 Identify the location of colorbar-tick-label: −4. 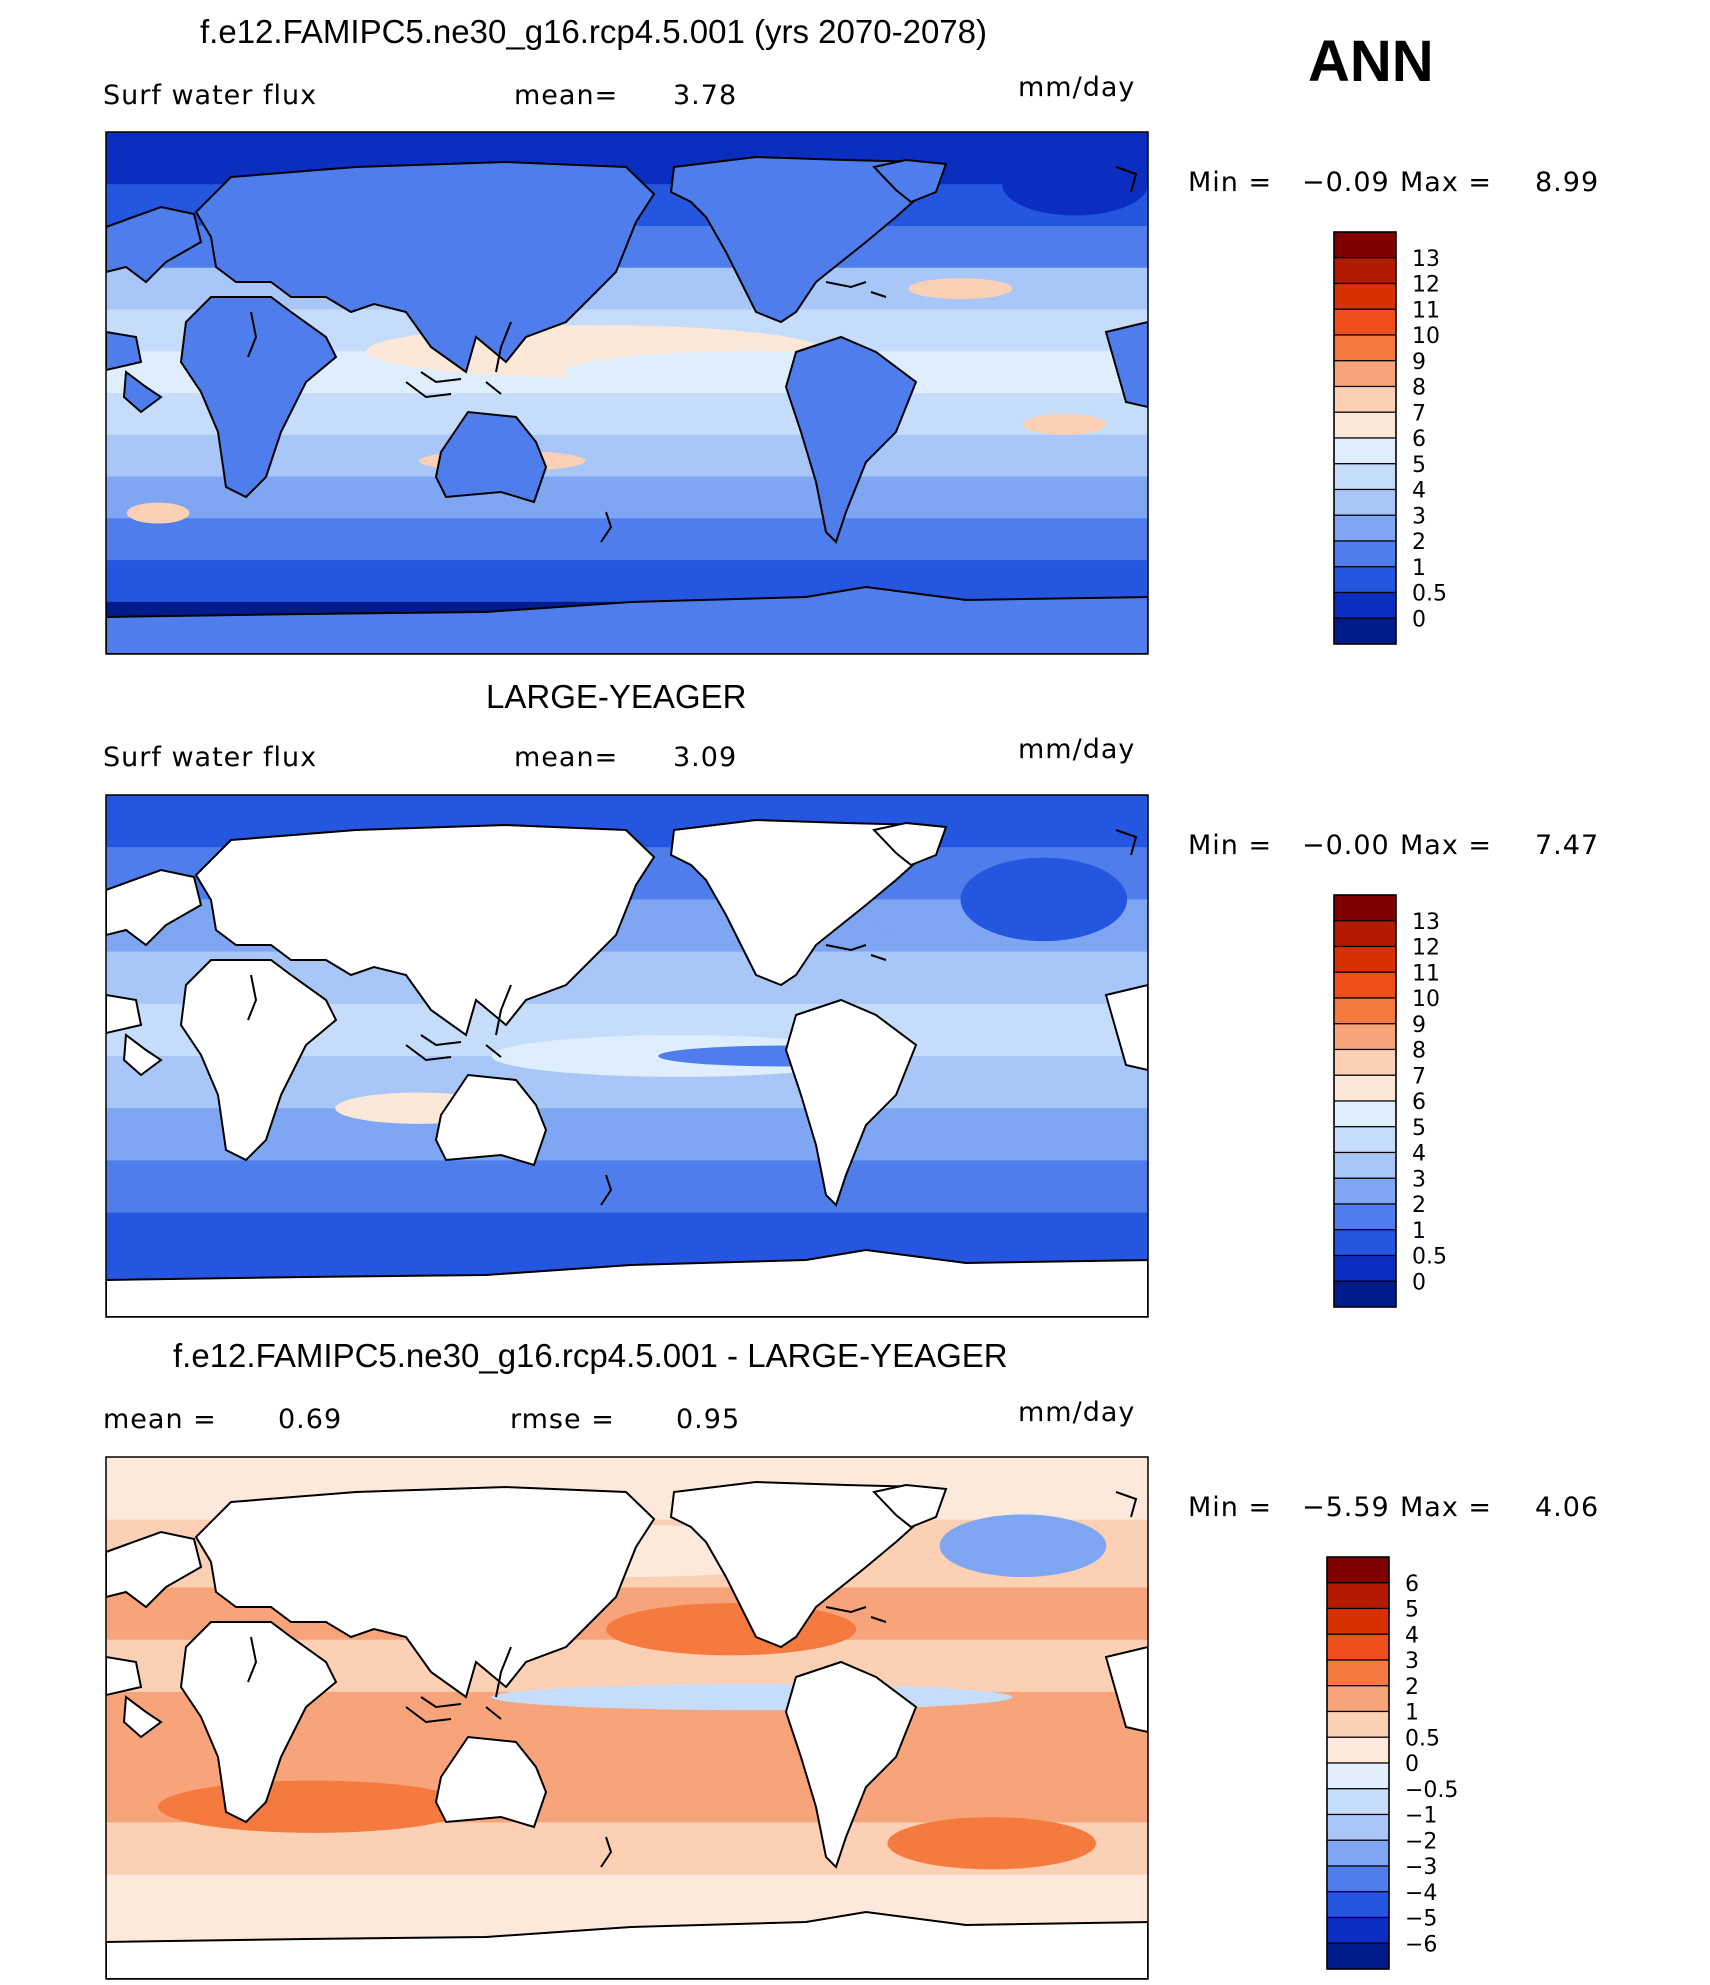
(1421, 1893).